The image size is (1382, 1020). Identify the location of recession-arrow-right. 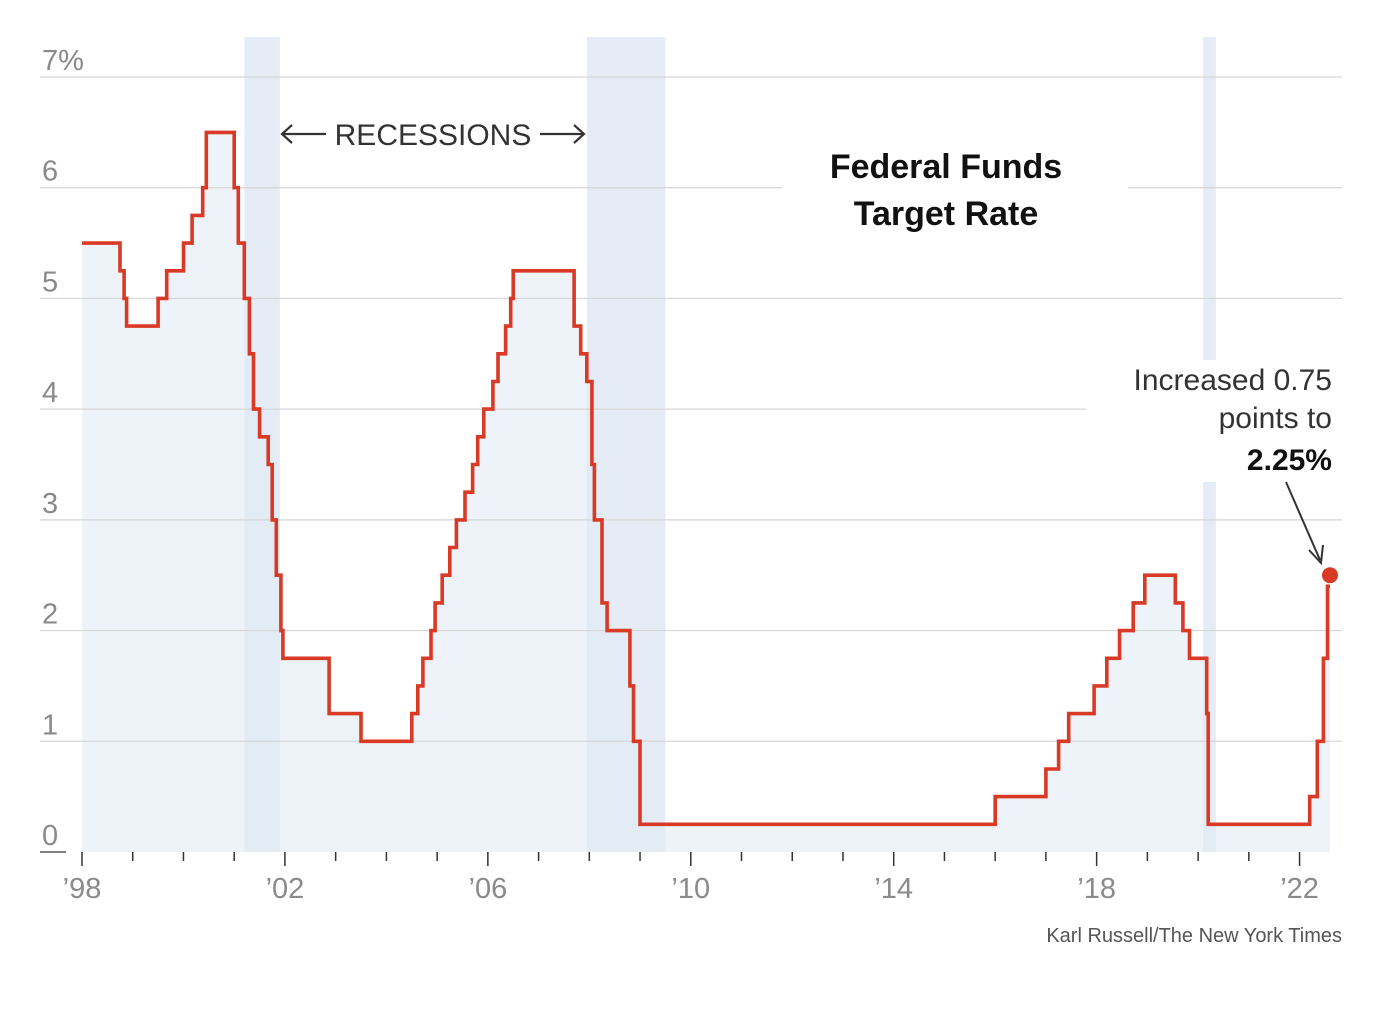
(563, 134).